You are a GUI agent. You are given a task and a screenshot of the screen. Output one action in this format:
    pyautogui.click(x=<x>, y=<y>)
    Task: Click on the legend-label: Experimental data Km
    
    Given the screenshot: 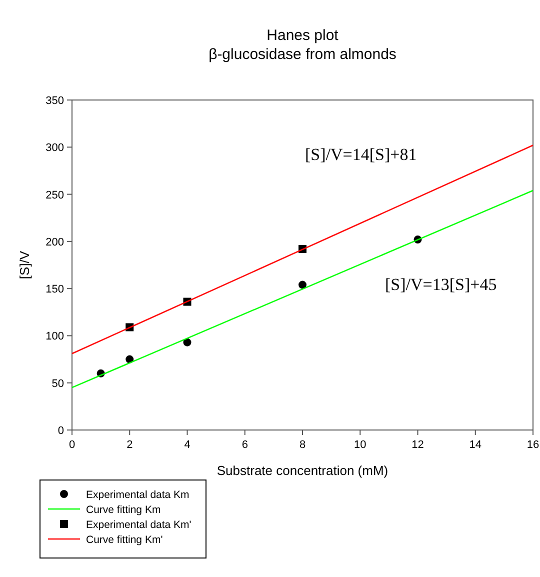 What is the action you would take?
    pyautogui.click(x=138, y=495)
    